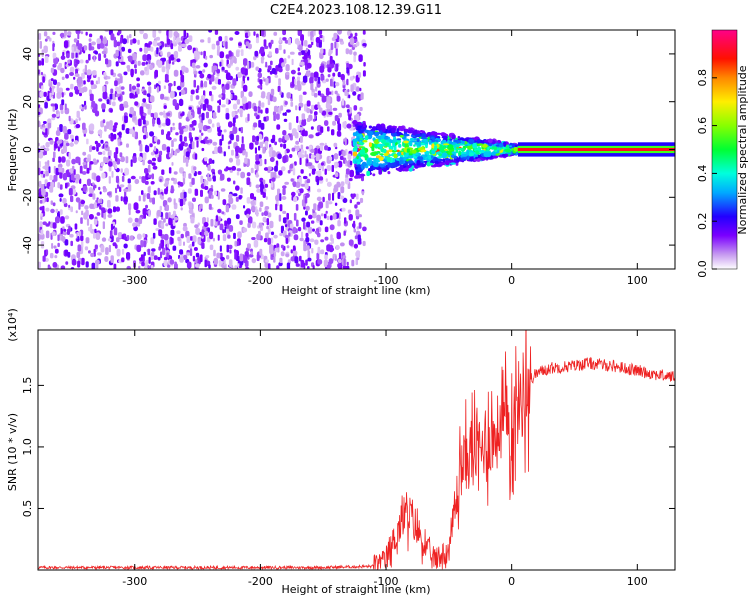 This screenshot has height=600, width=750. I want to click on colorbar-label: Normalized spectral amplitude, so click(742, 149).